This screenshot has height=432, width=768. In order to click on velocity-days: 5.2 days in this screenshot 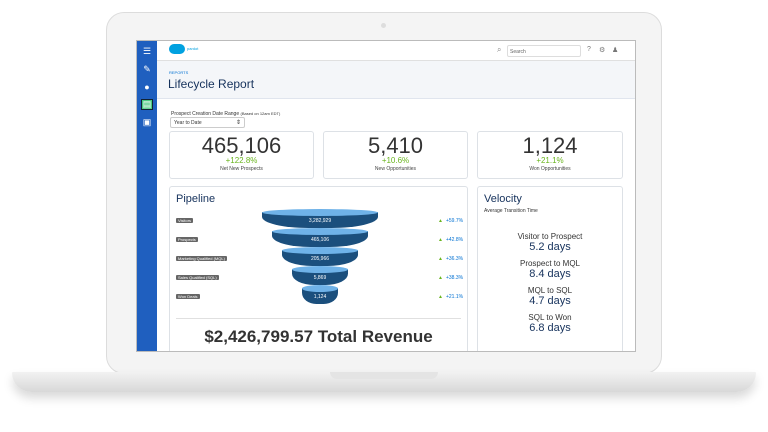, I will do `click(550, 247)`.